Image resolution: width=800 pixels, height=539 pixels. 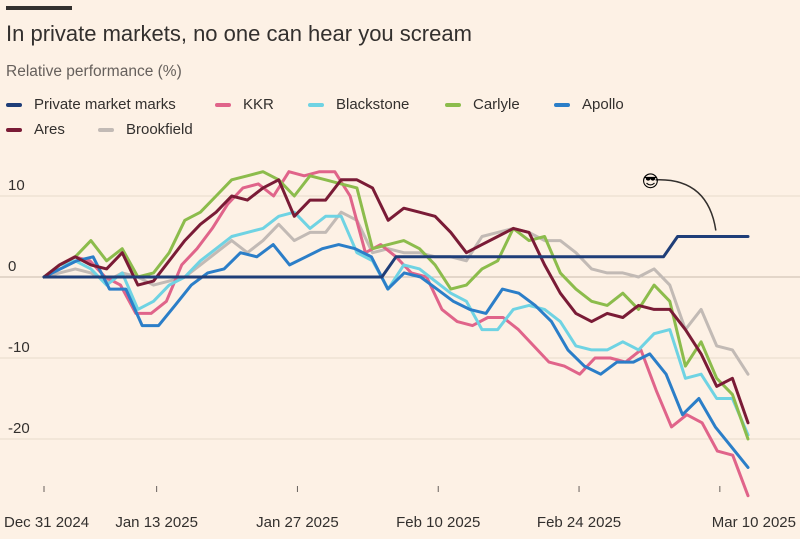 I want to click on x-tick-label: Feb 10 2025, so click(x=438, y=522).